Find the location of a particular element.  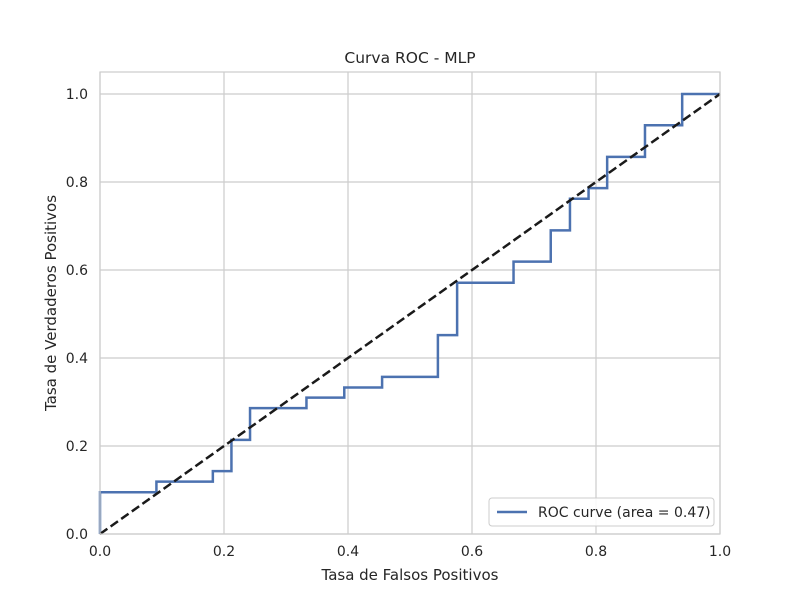

x-tick-label: 0.0 is located at coordinates (100, 552).